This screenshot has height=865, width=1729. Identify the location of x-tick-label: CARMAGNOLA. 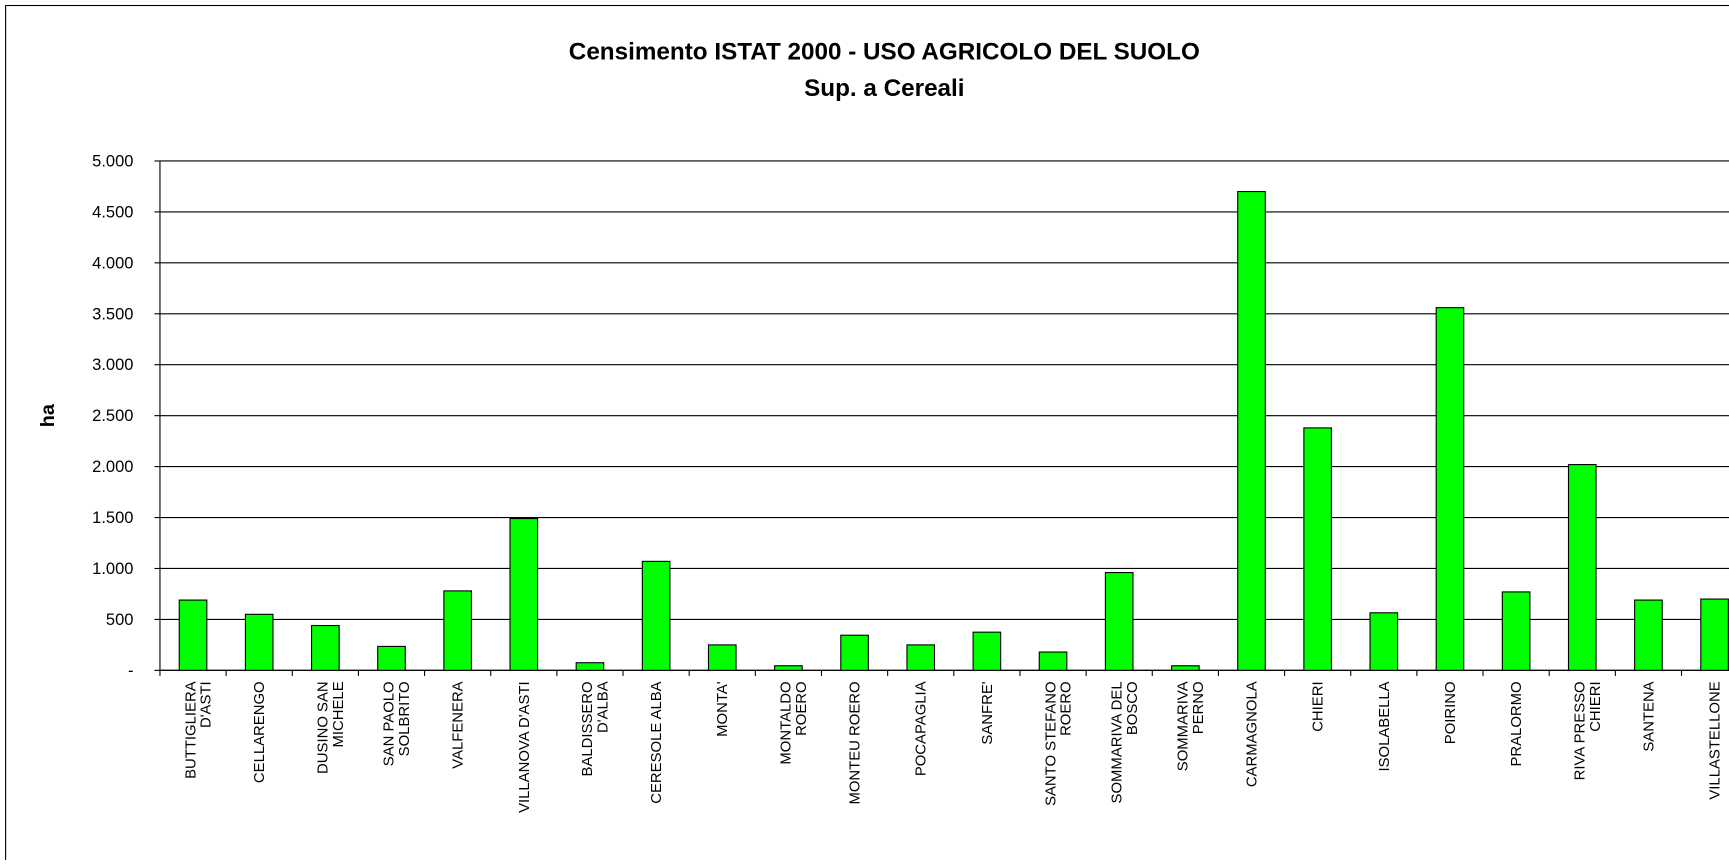
(1252, 734).